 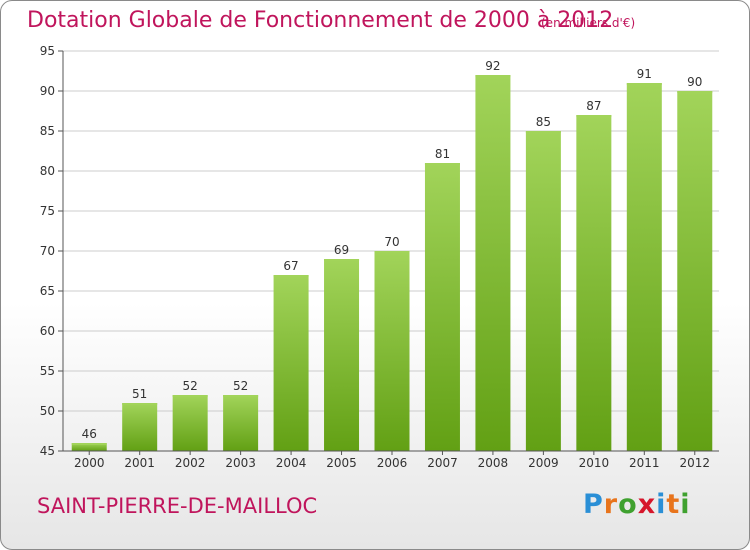 I want to click on y-tick-label: 75, so click(x=47, y=211).